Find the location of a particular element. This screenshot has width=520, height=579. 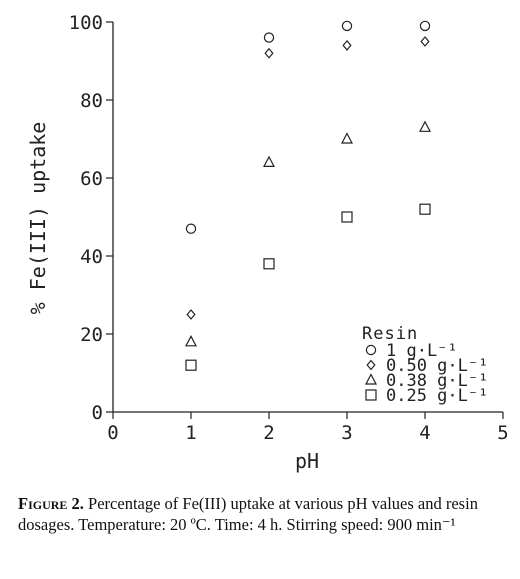

y-tick-label: 20 is located at coordinates (91, 335).